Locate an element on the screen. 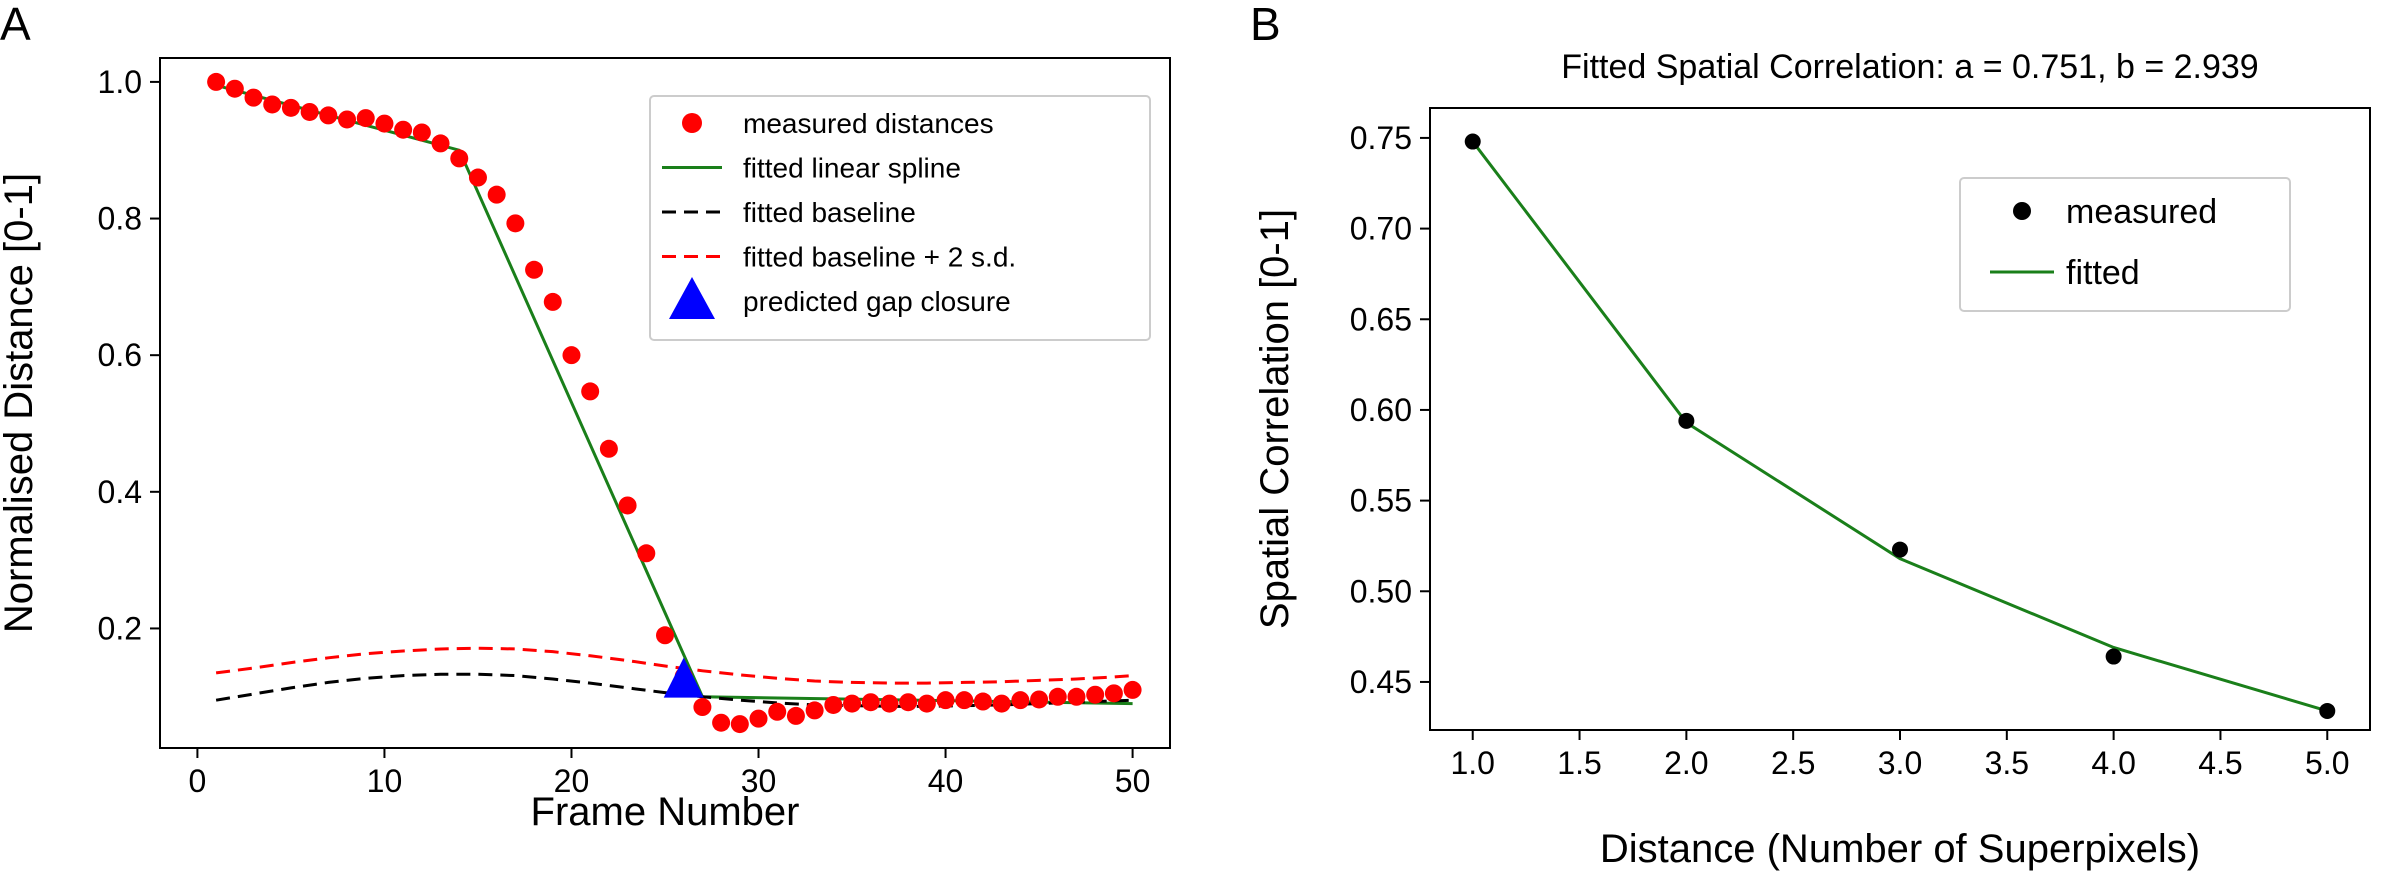 Image resolution: width=2385 pixels, height=879 pixels. y-tick-label: 0.70 is located at coordinates (1381, 229).